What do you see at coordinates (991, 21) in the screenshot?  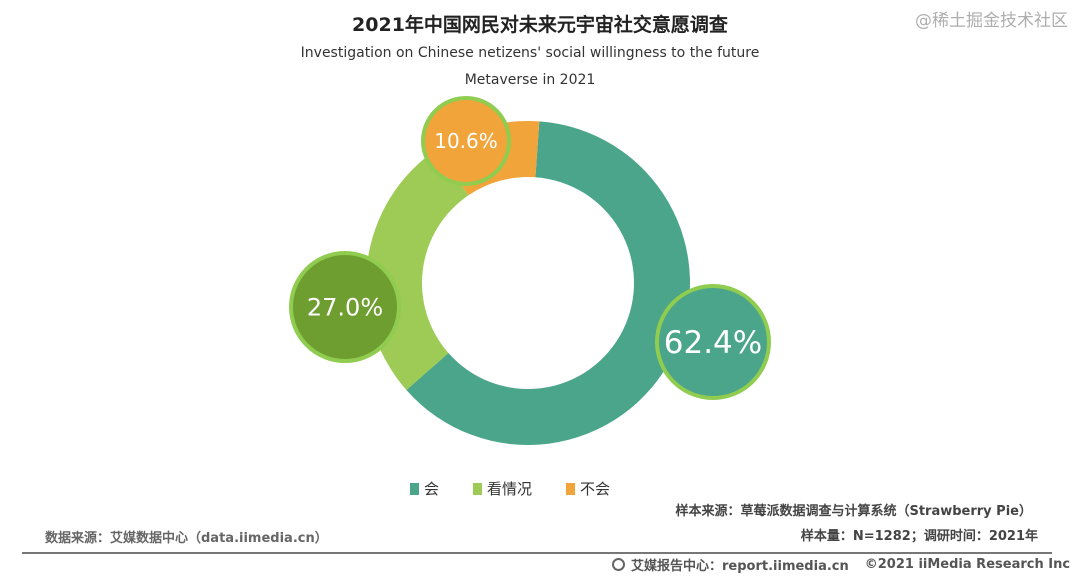 I see `watermark: @稀土掘金技术社区` at bounding box center [991, 21].